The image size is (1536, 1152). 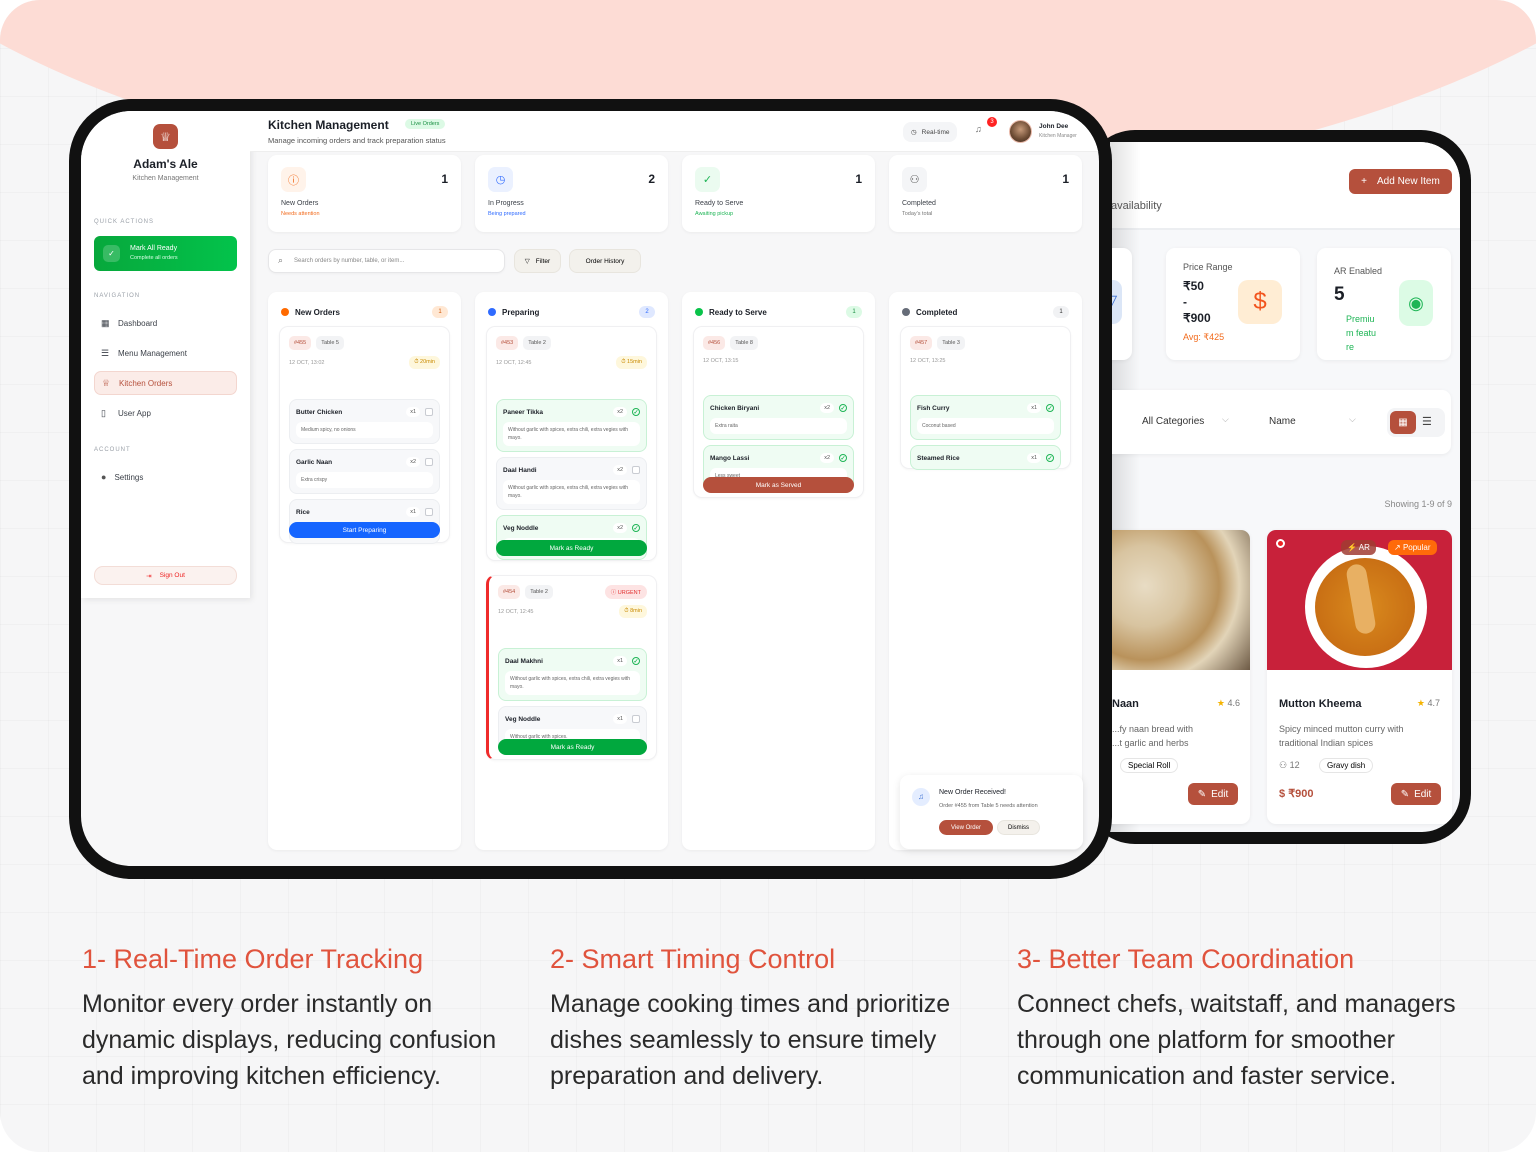 What do you see at coordinates (165, 575) in the screenshot?
I see `sign-out-button: ⇥ Sign Out` at bounding box center [165, 575].